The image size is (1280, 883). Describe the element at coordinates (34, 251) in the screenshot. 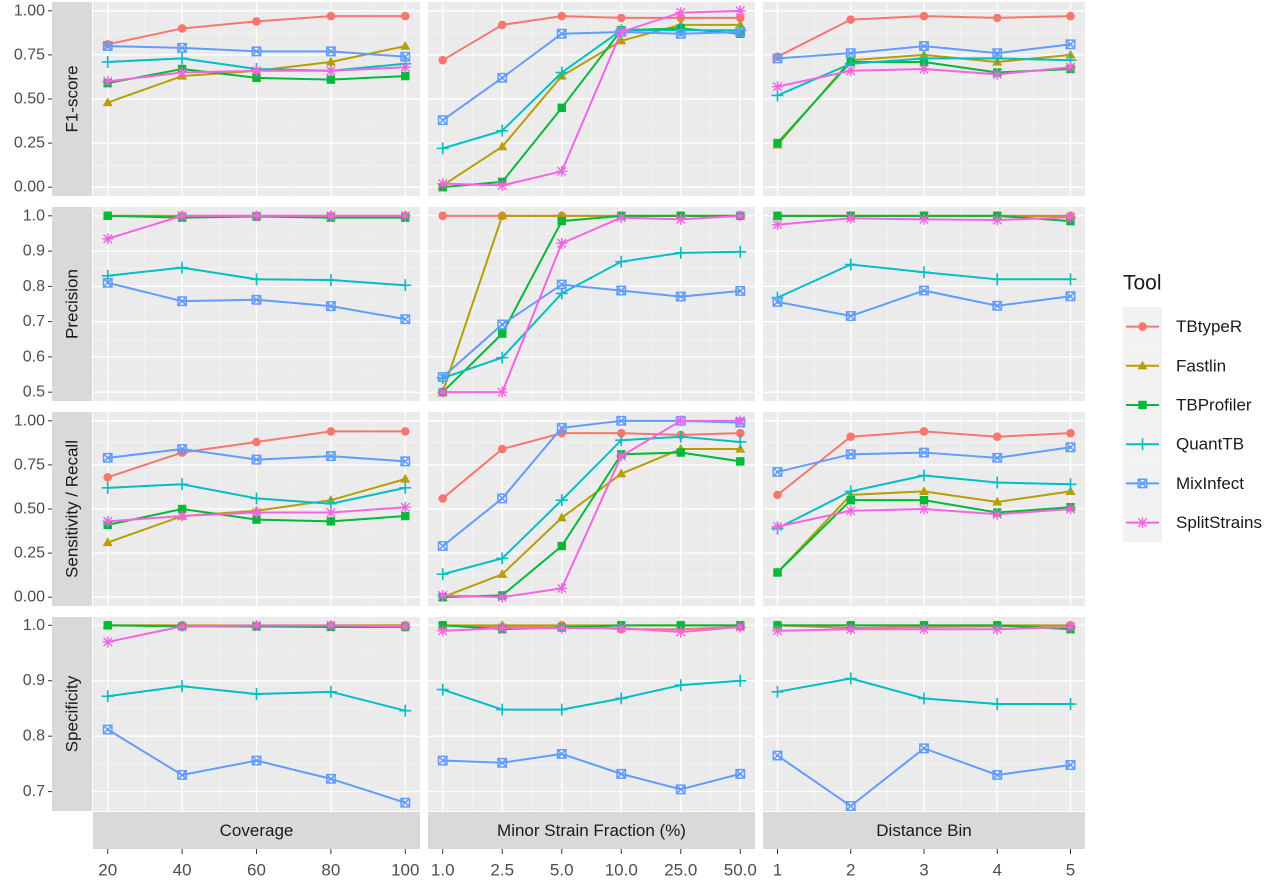

I see `y-tick-label: 0.9` at that location.